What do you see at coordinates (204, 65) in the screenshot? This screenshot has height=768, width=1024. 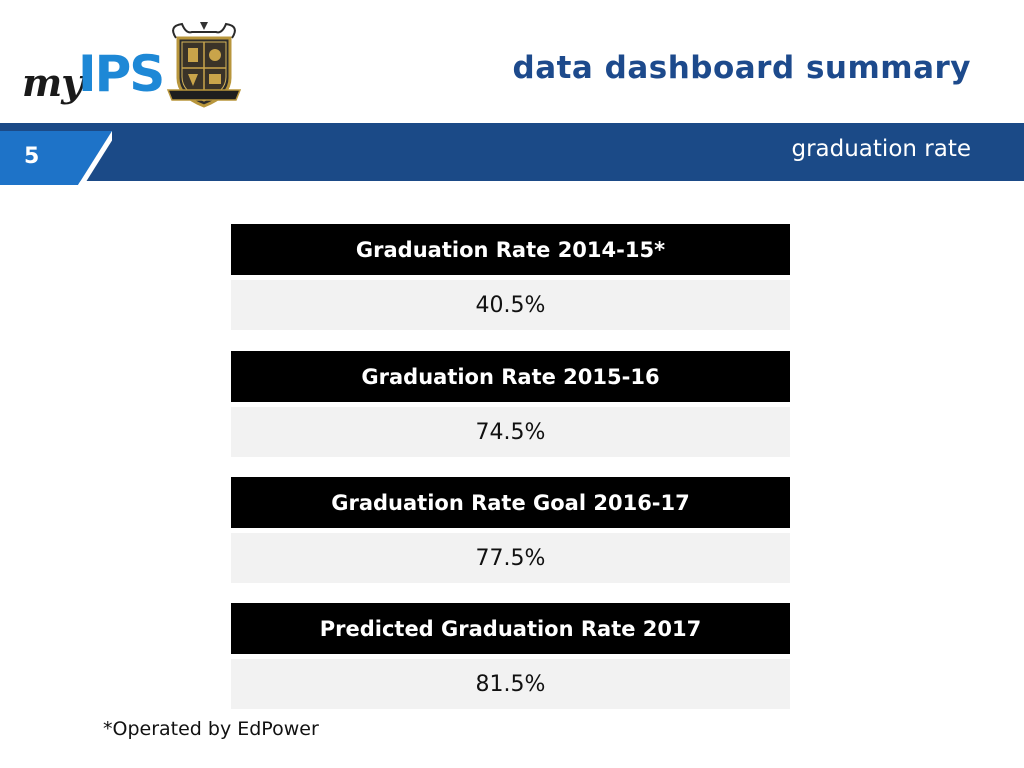 I see `school-crest-icon` at bounding box center [204, 65].